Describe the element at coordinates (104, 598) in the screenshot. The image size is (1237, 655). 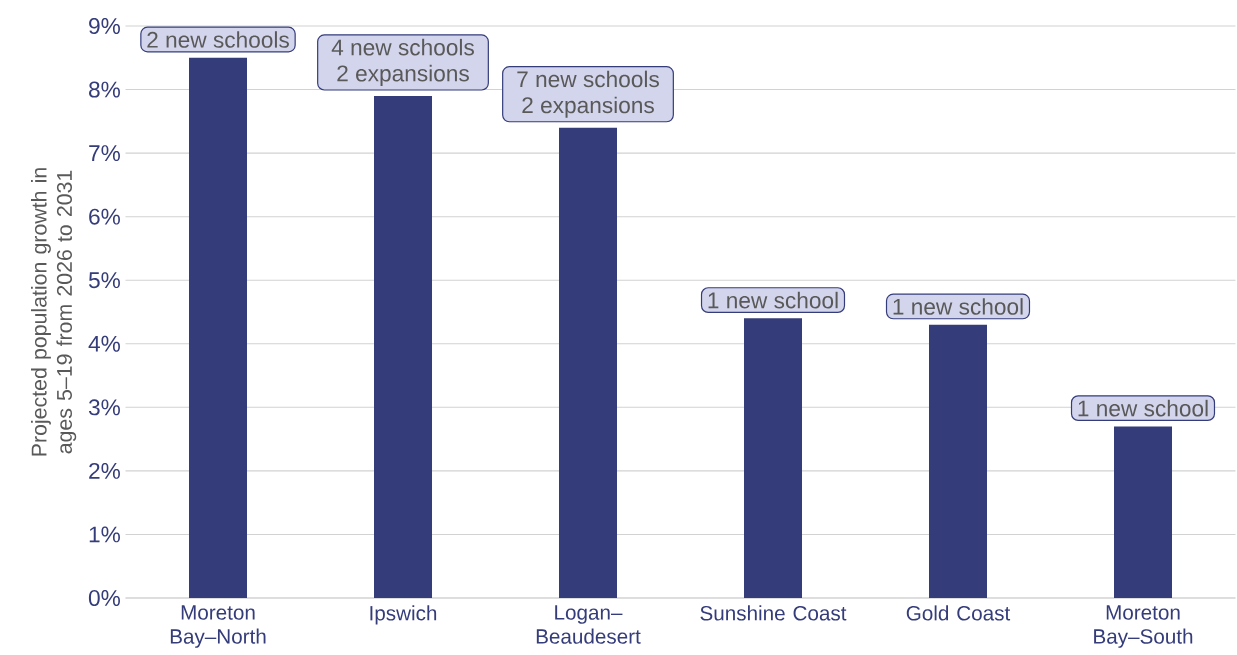
I see `y-tick-label: 0%` at that location.